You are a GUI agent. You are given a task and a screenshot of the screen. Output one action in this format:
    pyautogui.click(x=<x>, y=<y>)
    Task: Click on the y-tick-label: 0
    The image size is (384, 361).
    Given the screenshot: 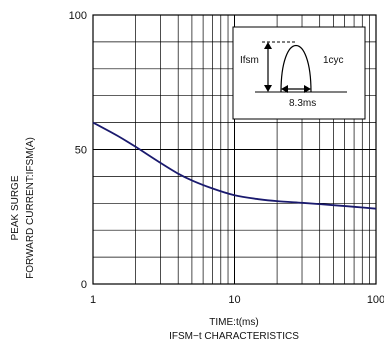 What is the action you would take?
    pyautogui.click(x=84, y=285)
    